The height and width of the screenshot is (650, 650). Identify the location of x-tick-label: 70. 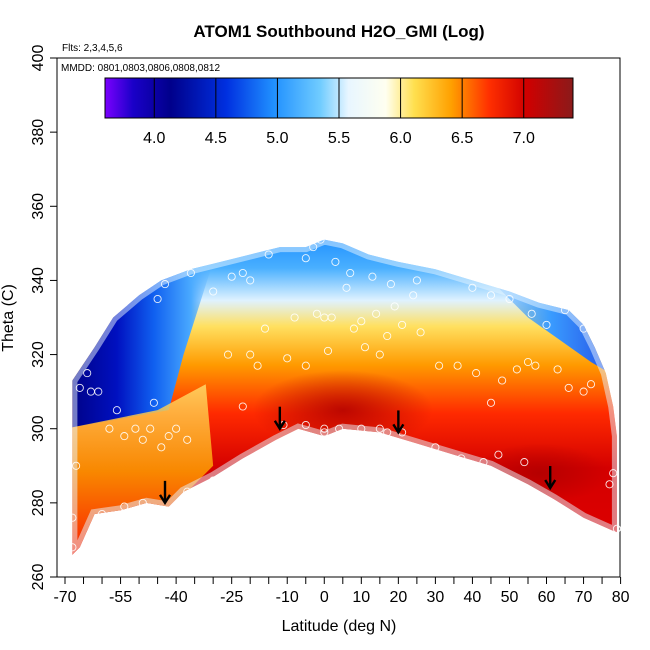
(584, 597).